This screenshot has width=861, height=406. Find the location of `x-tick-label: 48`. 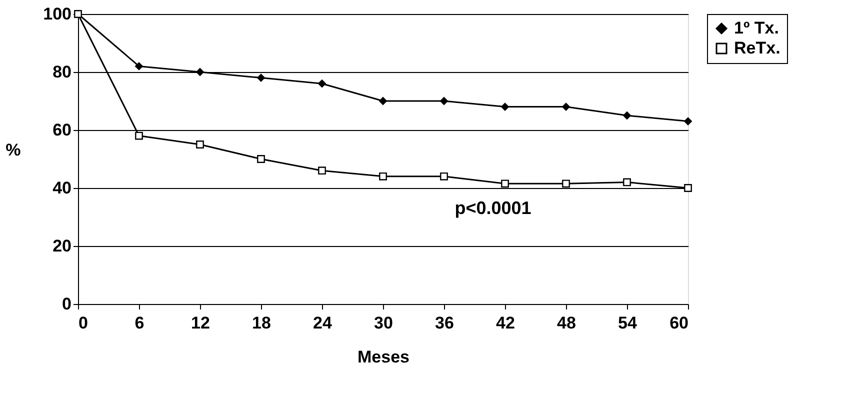

x-tick-label: 48 is located at coordinates (566, 323).